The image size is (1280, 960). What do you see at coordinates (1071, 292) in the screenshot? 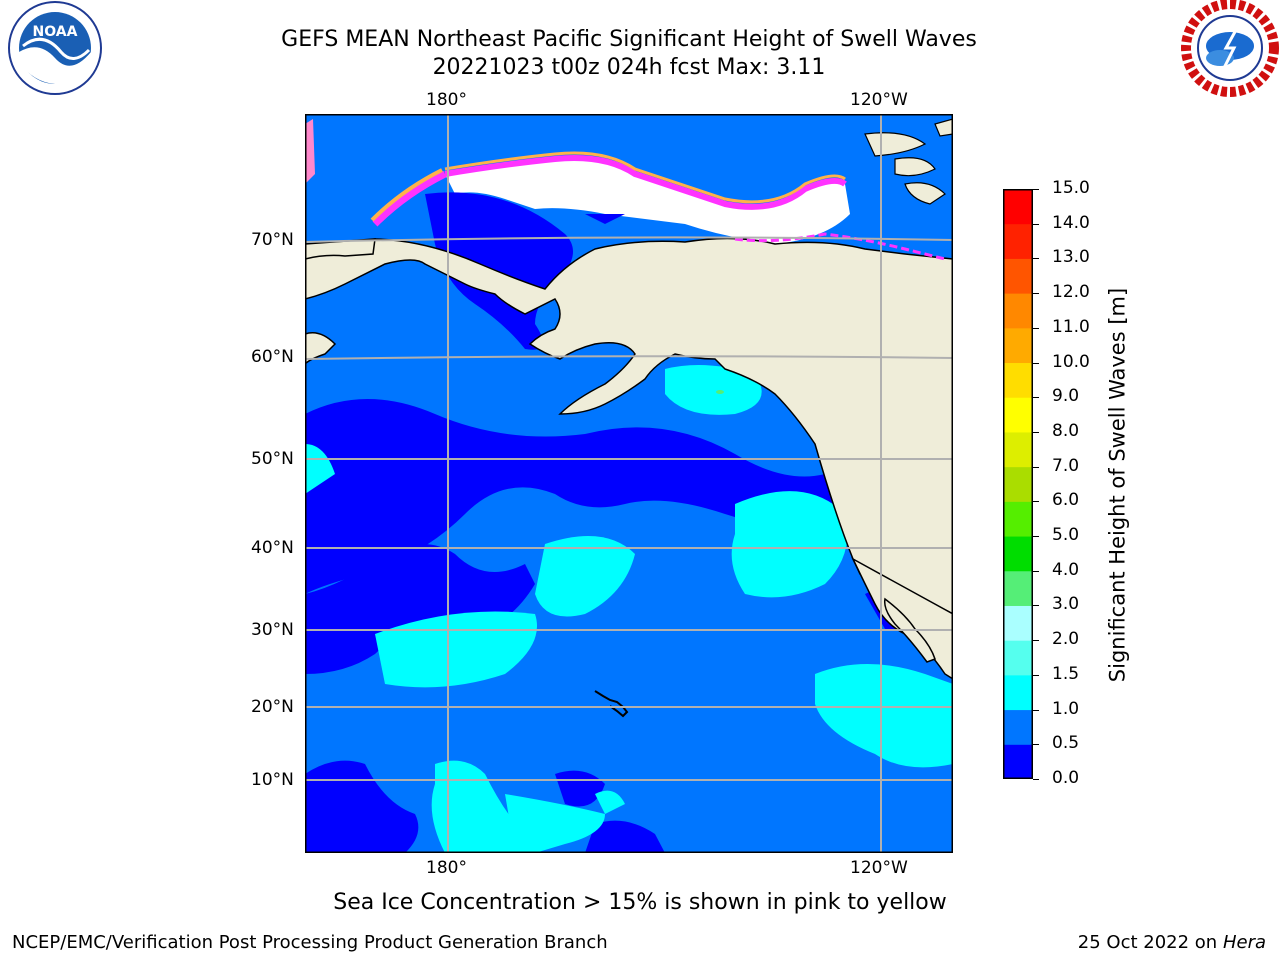
I see `colorbar-tick-label: 12.0` at bounding box center [1071, 292].